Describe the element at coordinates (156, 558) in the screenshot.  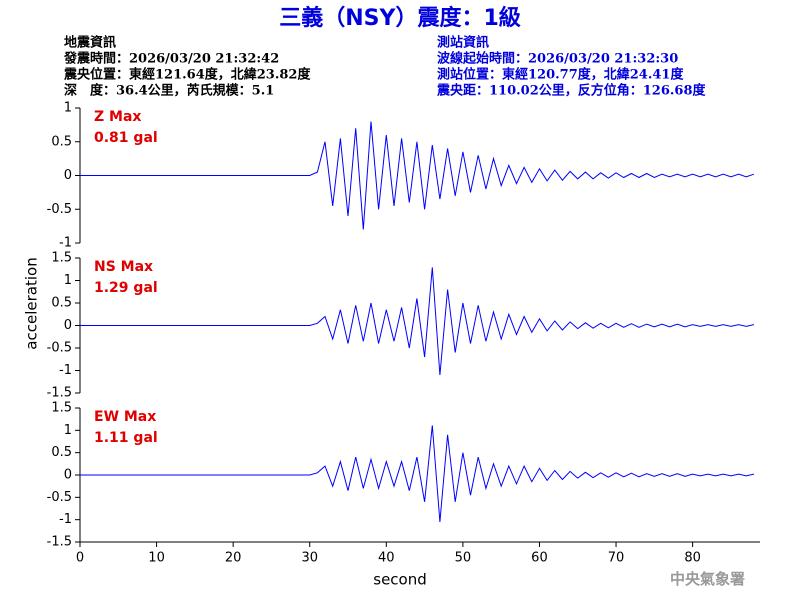
I see `x-tick-label: 10` at that location.